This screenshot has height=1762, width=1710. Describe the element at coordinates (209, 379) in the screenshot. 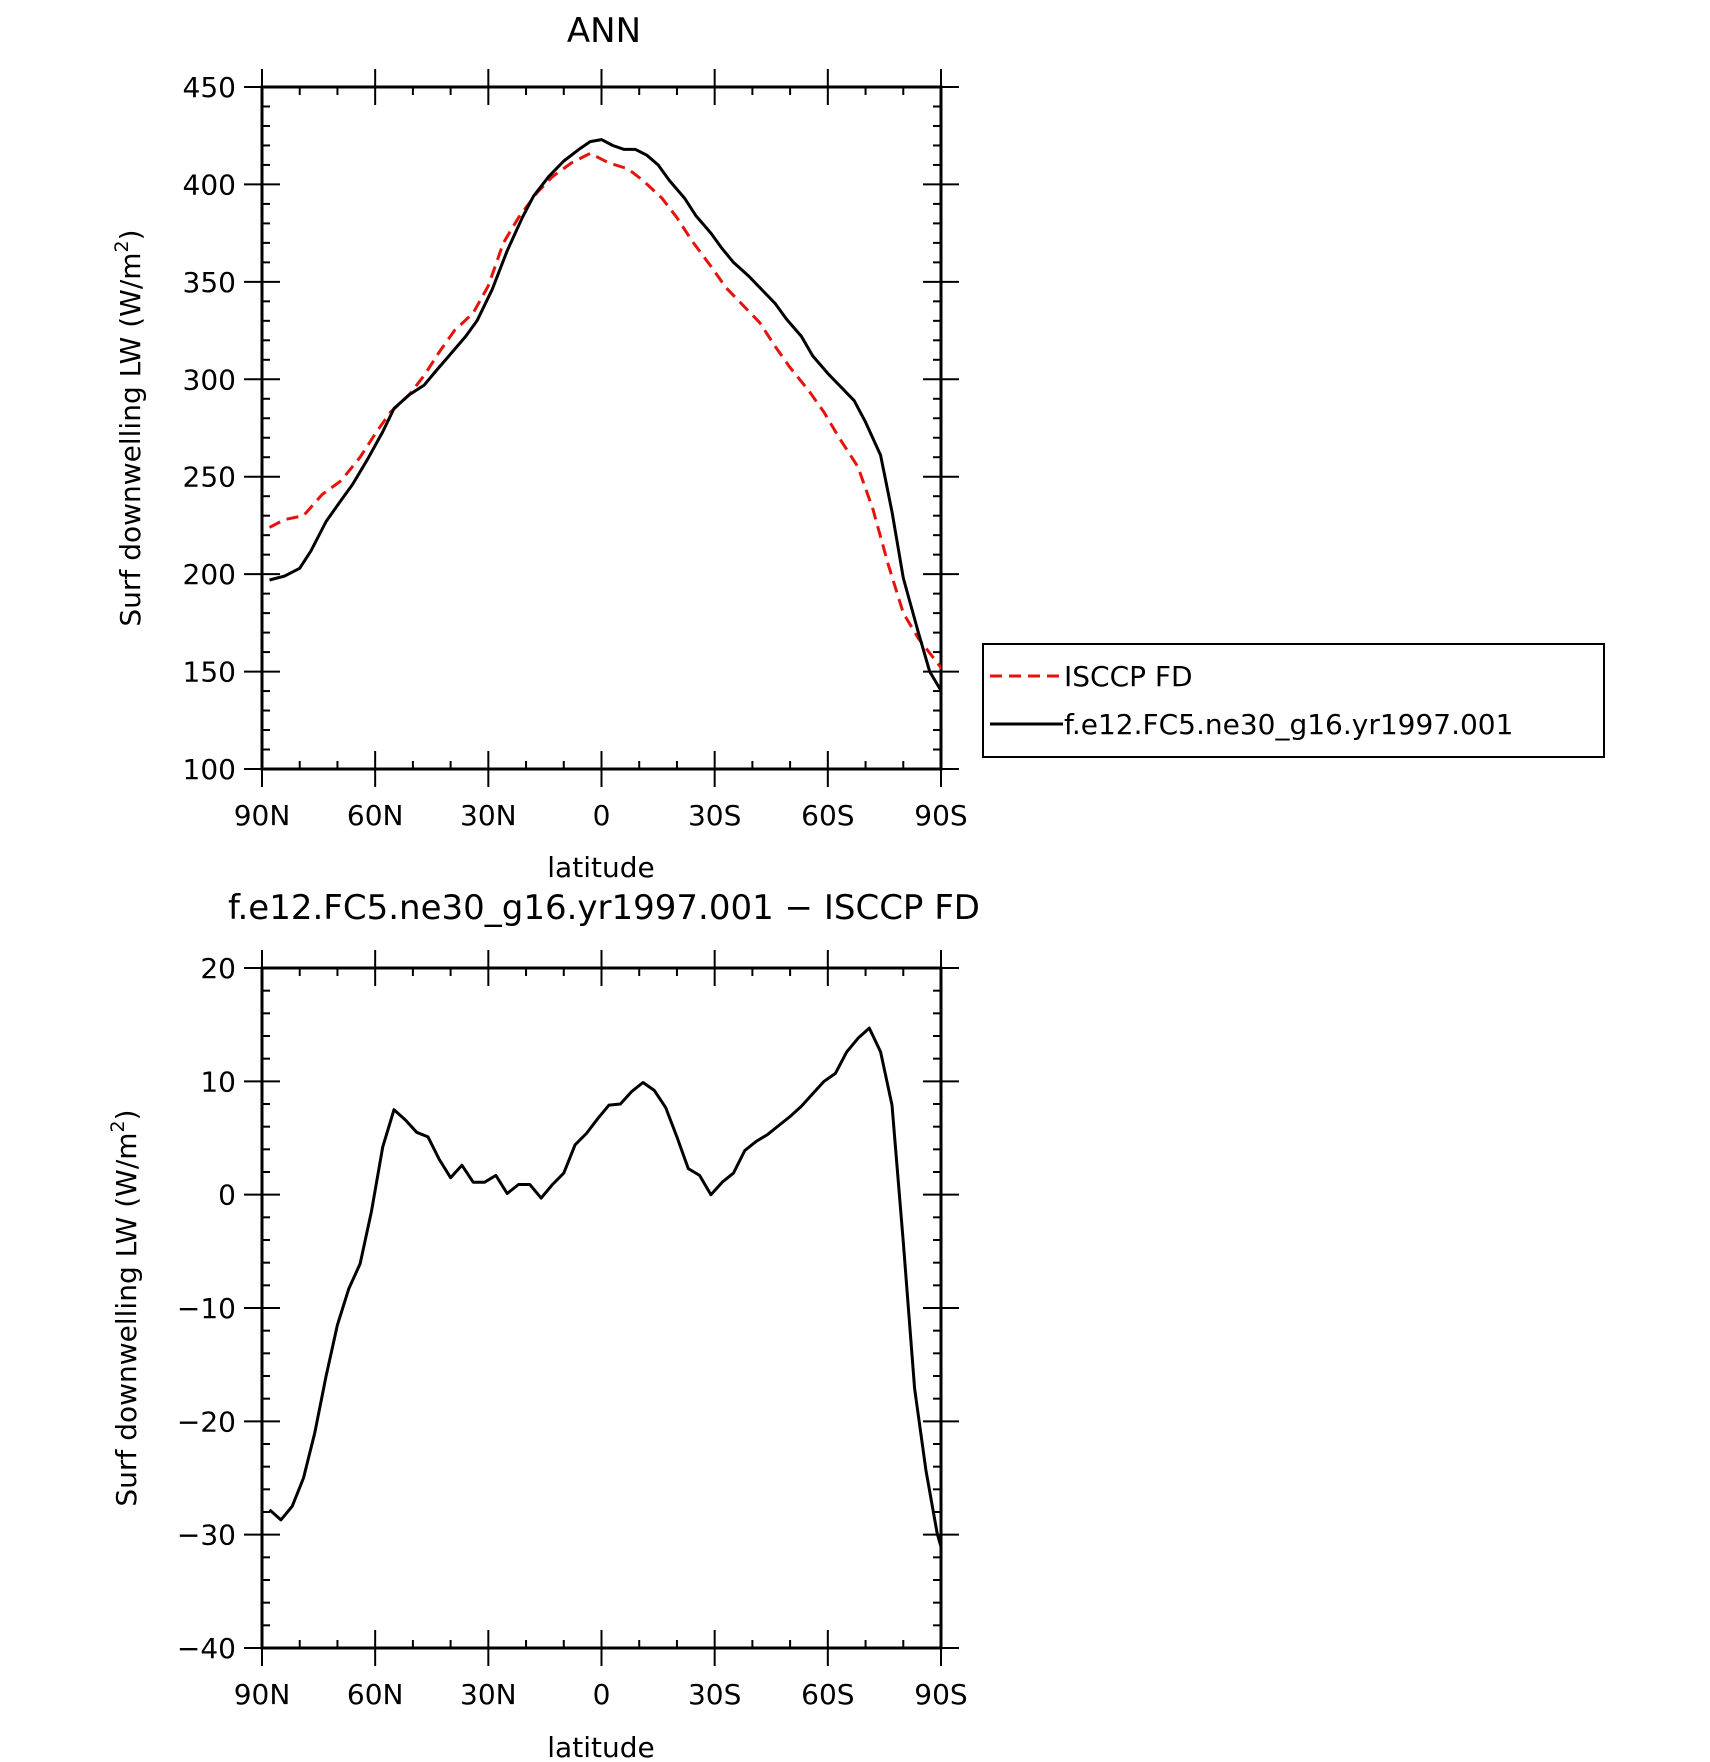

I see `y-tick-label: 300` at that location.